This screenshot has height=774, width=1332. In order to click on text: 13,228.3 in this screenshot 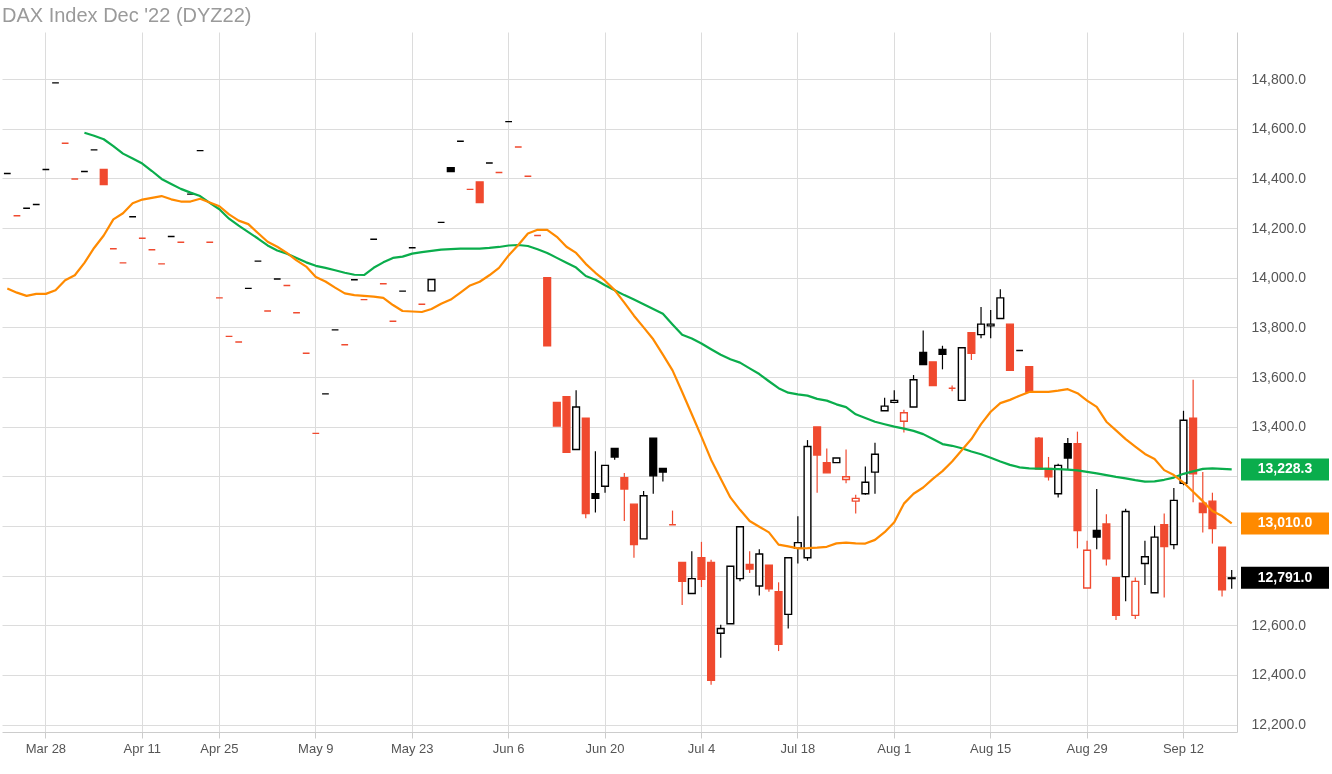, I will do `click(1285, 468)`.